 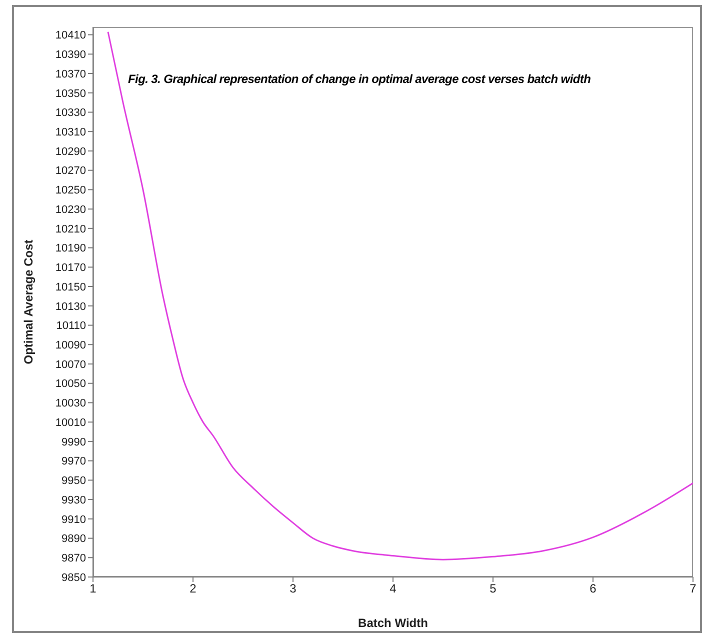 I want to click on x-tick-label: 3, so click(x=293, y=589).